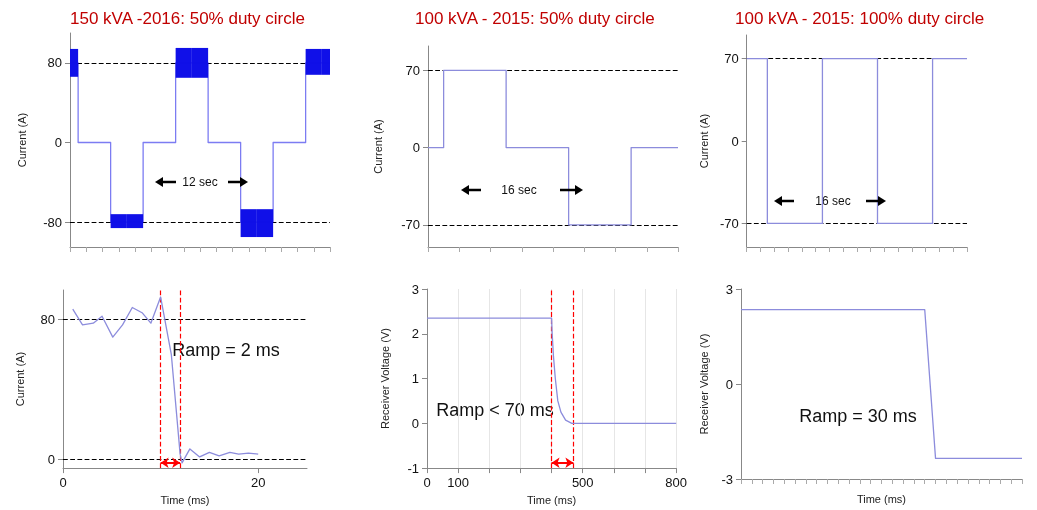 Image resolution: width=1037 pixels, height=510 pixels. I want to click on x-tick-label: 20, so click(258, 483).